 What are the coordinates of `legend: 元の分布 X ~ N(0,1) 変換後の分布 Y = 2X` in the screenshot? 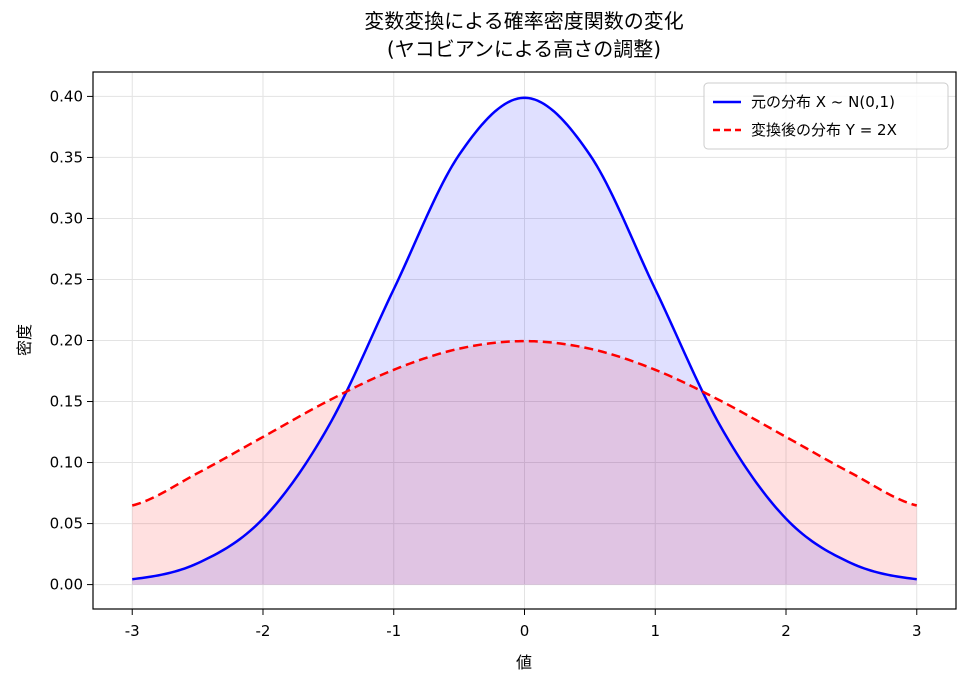 It's located at (826, 116).